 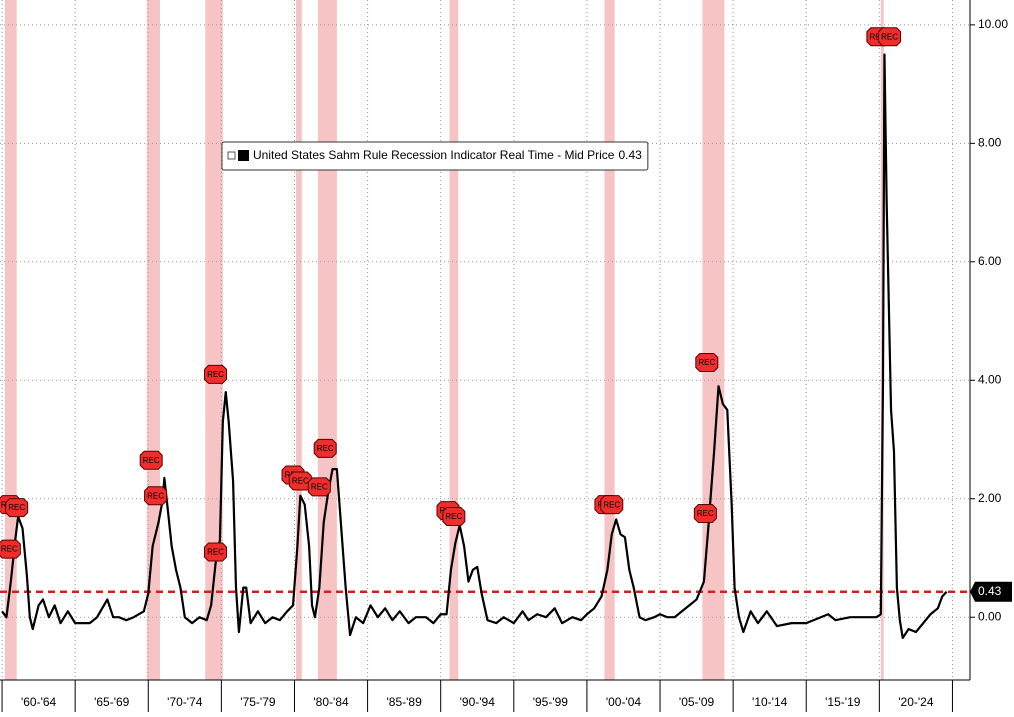 I want to click on x-tick-label: '20-'24, so click(x=916, y=702).